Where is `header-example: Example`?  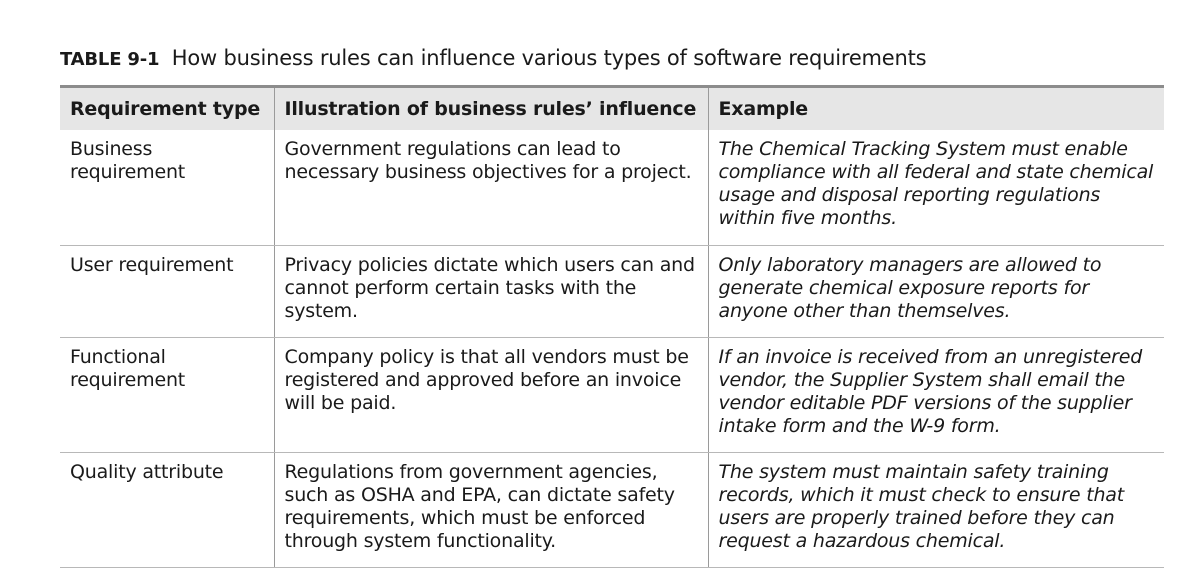 header-example: Example is located at coordinates (935, 107).